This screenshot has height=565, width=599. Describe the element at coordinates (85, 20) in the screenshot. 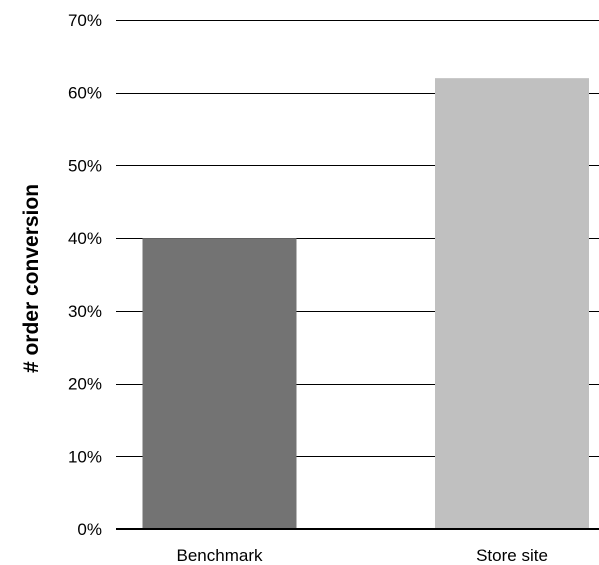

I see `y-tick-label: 70%` at that location.